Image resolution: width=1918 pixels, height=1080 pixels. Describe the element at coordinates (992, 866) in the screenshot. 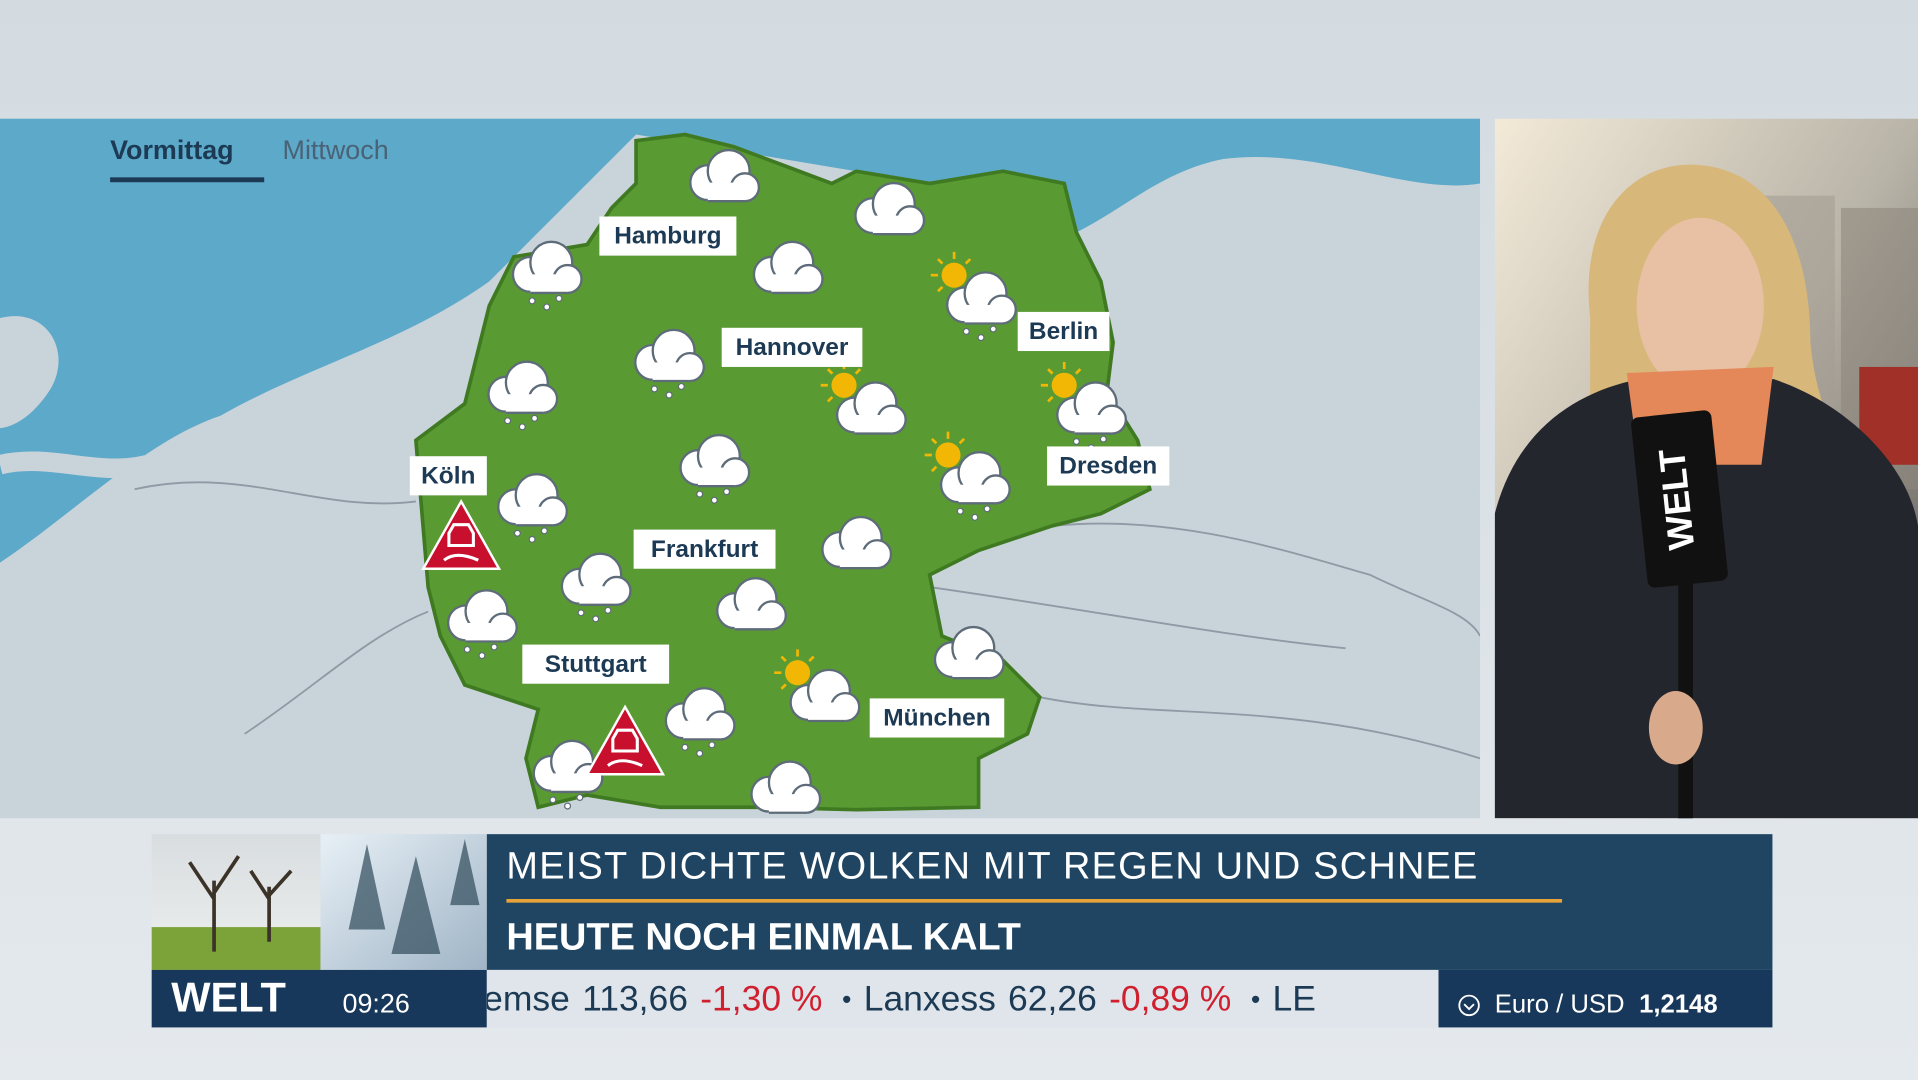

I see `headline: MEIST DICHTE WOLKEN MIT REGEN UND SCHNEE` at that location.